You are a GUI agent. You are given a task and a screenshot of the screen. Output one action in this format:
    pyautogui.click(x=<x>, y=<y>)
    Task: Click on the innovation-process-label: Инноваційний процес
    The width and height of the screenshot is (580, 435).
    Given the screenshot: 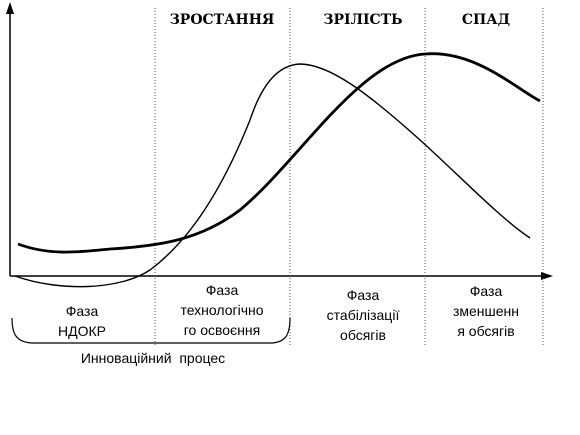 What is the action you would take?
    pyautogui.click(x=153, y=358)
    